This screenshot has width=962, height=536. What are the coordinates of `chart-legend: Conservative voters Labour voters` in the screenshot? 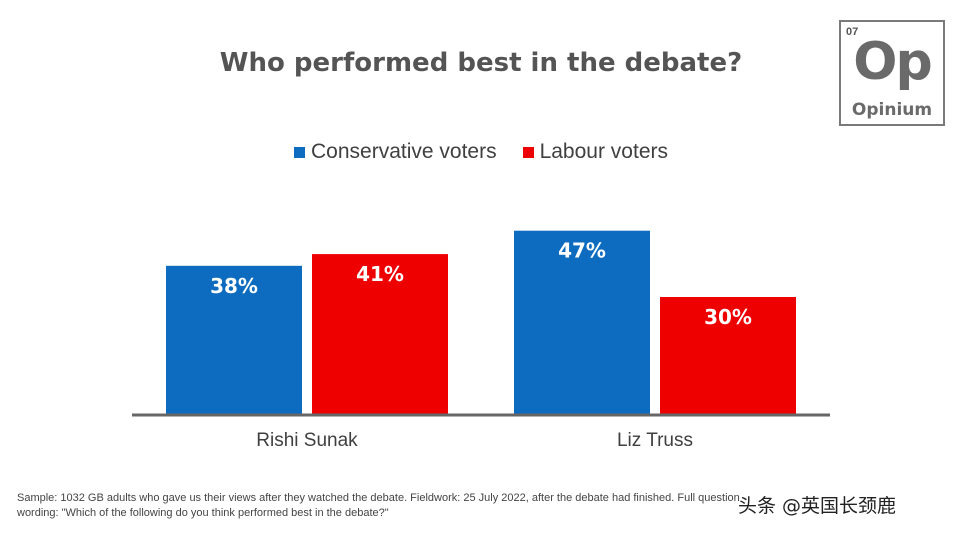 It's located at (481, 152).